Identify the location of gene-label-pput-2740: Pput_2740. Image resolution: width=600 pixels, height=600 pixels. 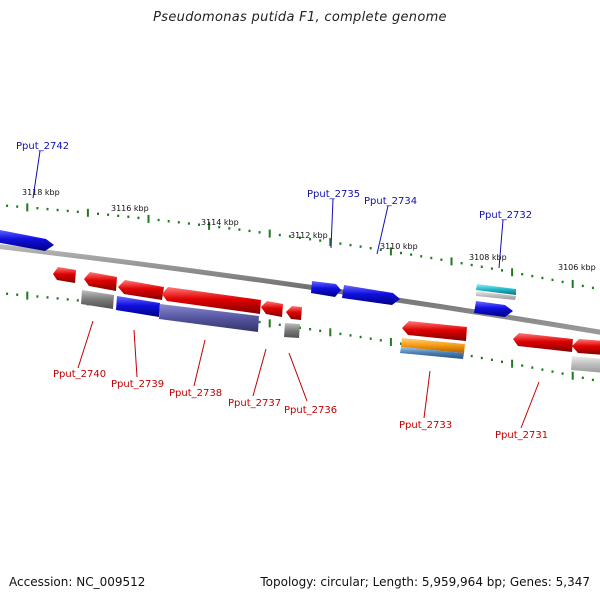
(79, 374).